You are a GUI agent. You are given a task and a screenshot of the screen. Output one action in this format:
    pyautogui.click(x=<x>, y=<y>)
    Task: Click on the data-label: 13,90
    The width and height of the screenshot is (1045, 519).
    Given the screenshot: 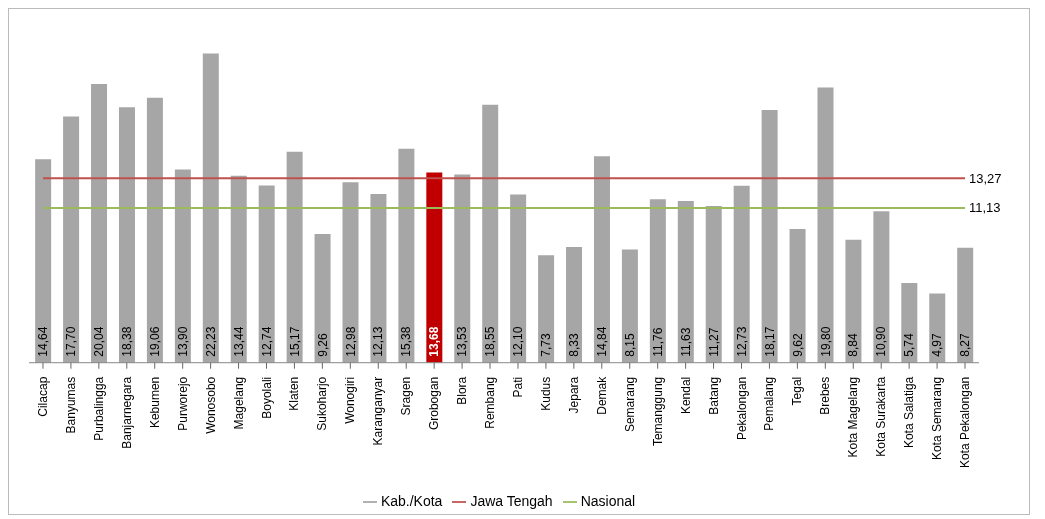 What is the action you would take?
    pyautogui.click(x=182, y=341)
    